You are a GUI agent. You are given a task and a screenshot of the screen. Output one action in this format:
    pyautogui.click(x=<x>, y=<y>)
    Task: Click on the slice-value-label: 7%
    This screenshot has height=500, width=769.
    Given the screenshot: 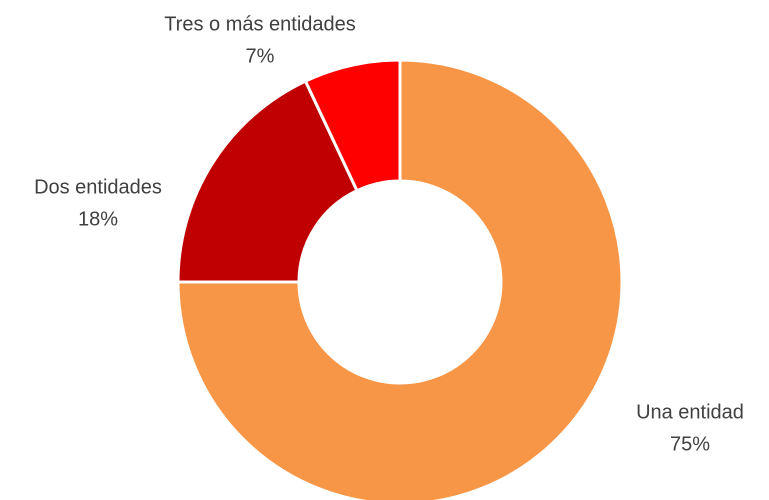 What is the action you would take?
    pyautogui.click(x=260, y=56)
    